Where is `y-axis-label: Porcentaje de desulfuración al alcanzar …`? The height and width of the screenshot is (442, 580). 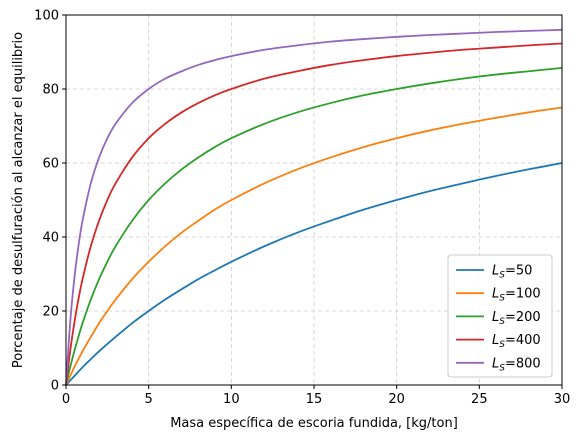 y-axis-label: Porcentaje de desulfuración al alcanzar … is located at coordinates (18, 200).